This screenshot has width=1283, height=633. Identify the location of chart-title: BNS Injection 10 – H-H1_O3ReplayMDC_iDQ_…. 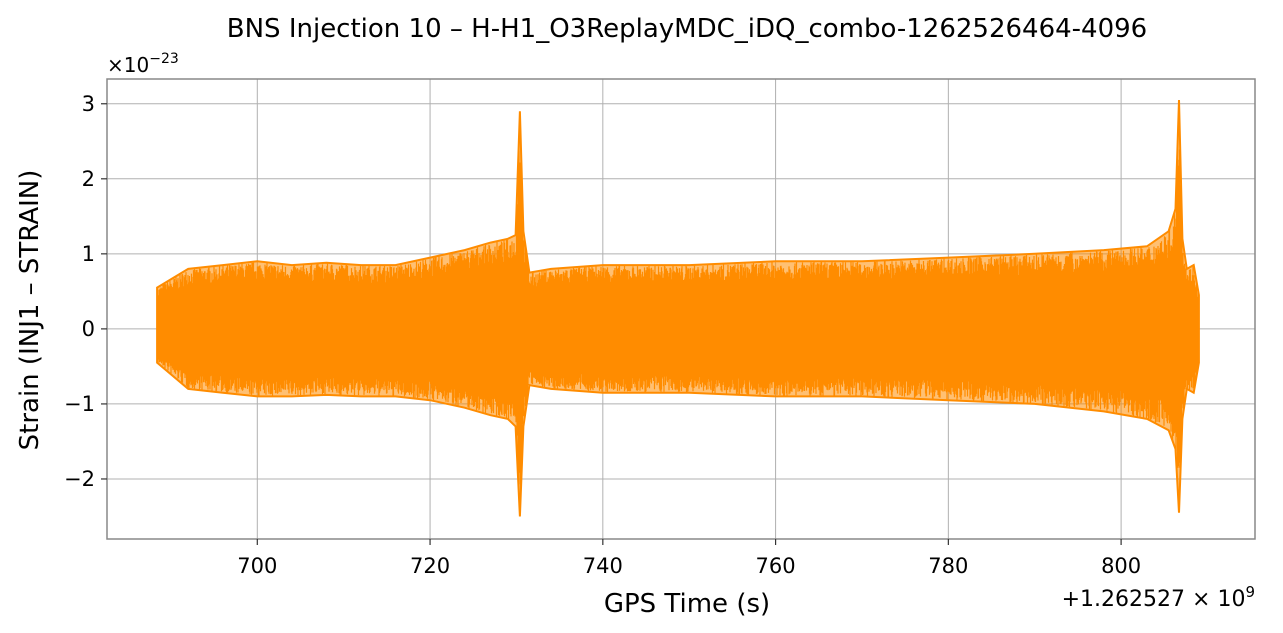
(687, 29).